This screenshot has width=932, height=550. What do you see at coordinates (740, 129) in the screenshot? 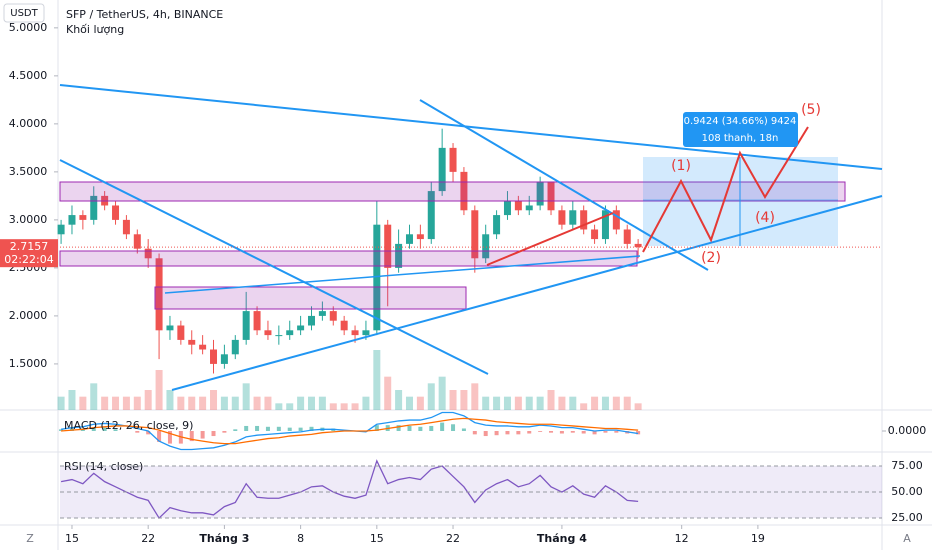
I see `measure-label-box` at bounding box center [740, 129].